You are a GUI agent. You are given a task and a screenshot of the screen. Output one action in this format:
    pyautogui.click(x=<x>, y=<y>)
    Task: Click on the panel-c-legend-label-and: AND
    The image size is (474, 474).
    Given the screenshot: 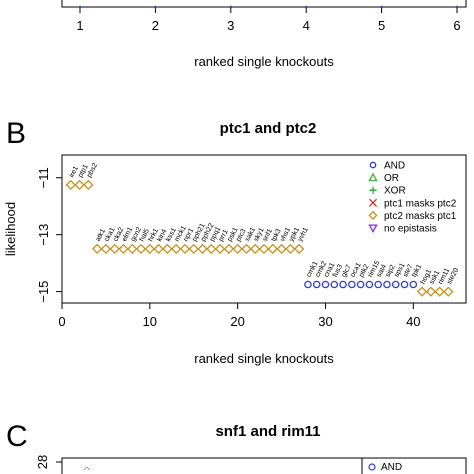 What is the action you would take?
    pyautogui.click(x=391, y=467)
    